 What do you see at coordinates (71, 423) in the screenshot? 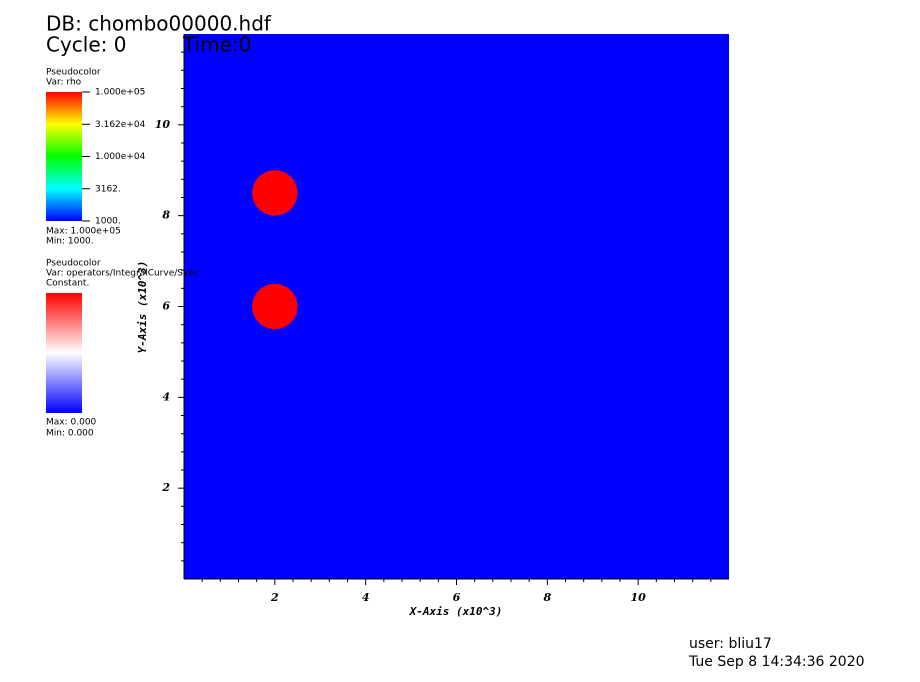
I see `legend-max: Max: 0.000` at bounding box center [71, 423].